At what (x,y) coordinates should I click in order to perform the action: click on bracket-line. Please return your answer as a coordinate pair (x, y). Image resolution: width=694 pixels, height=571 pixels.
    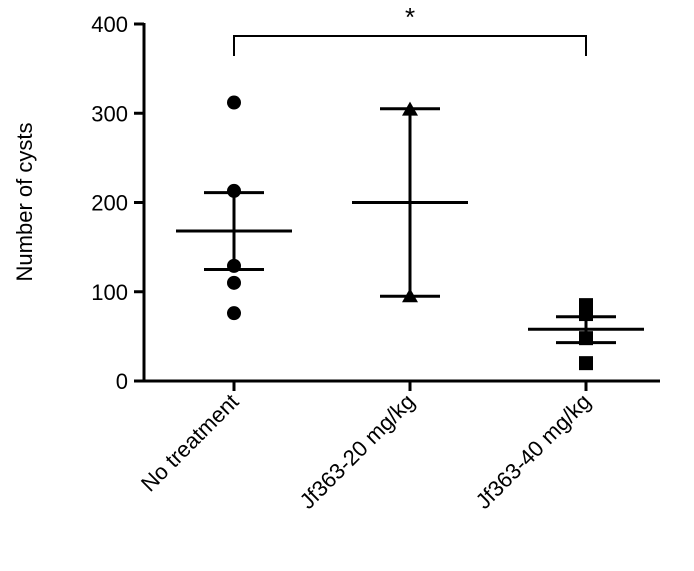
    Looking at the image, I should click on (410, 45).